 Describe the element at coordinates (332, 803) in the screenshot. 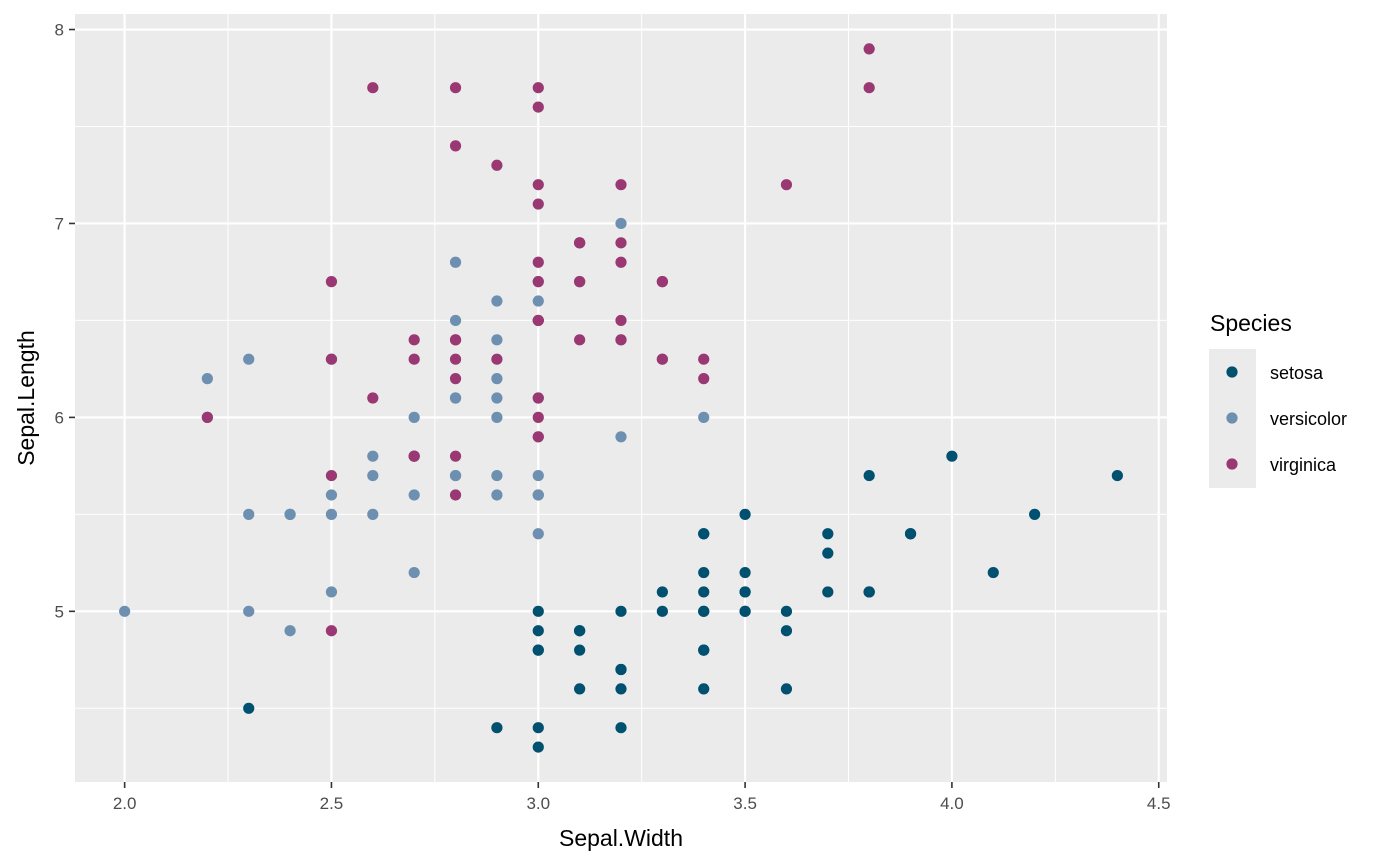

I see `x-tick-label: 2.5` at that location.